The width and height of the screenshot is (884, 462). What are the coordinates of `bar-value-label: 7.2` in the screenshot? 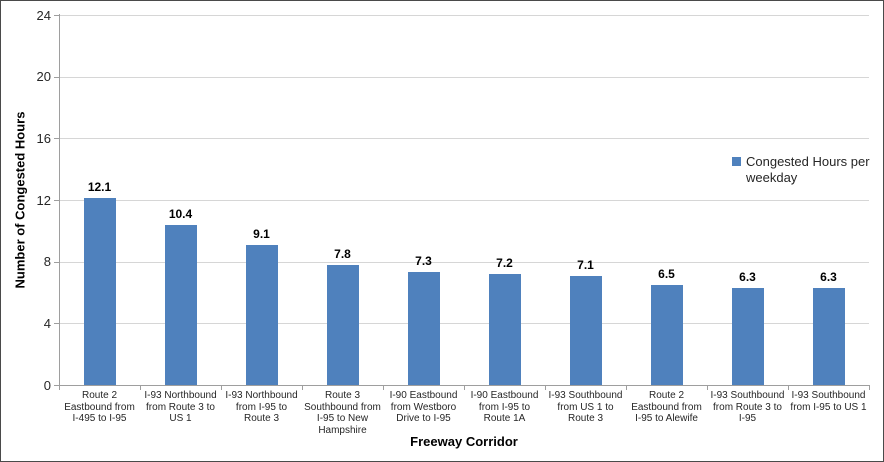 It's located at (504, 263).